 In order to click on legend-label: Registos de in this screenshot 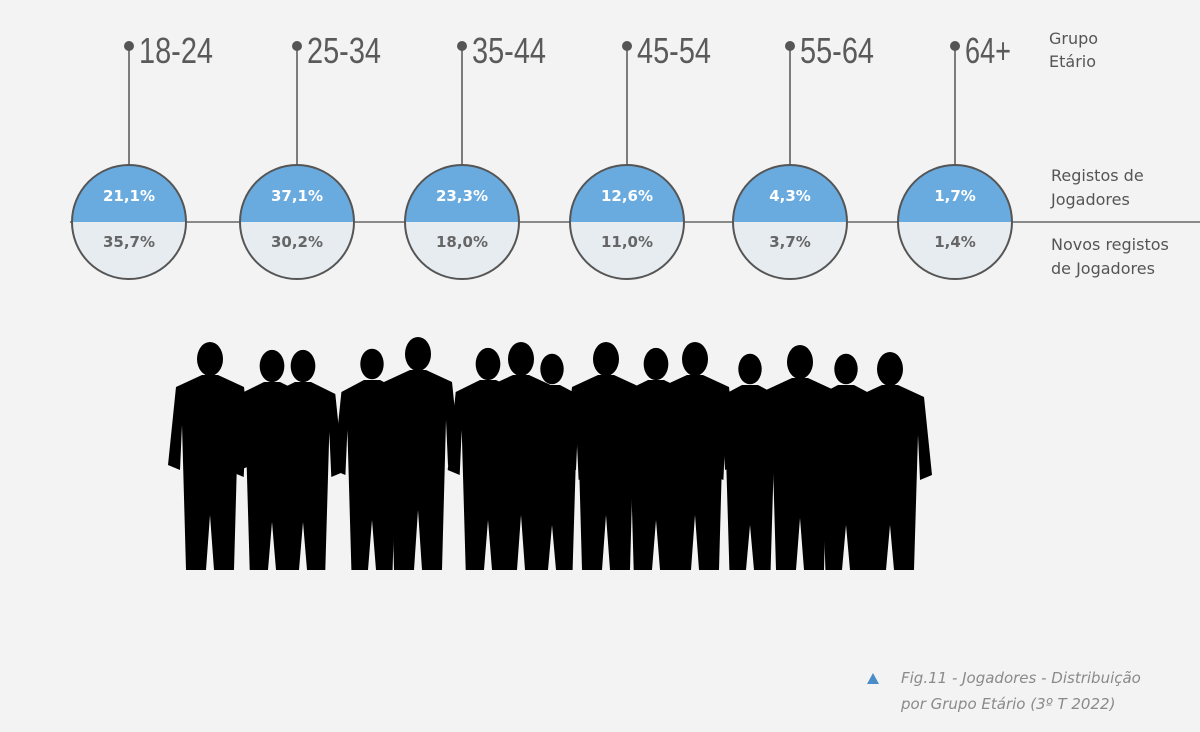, I will do `click(1097, 175)`.